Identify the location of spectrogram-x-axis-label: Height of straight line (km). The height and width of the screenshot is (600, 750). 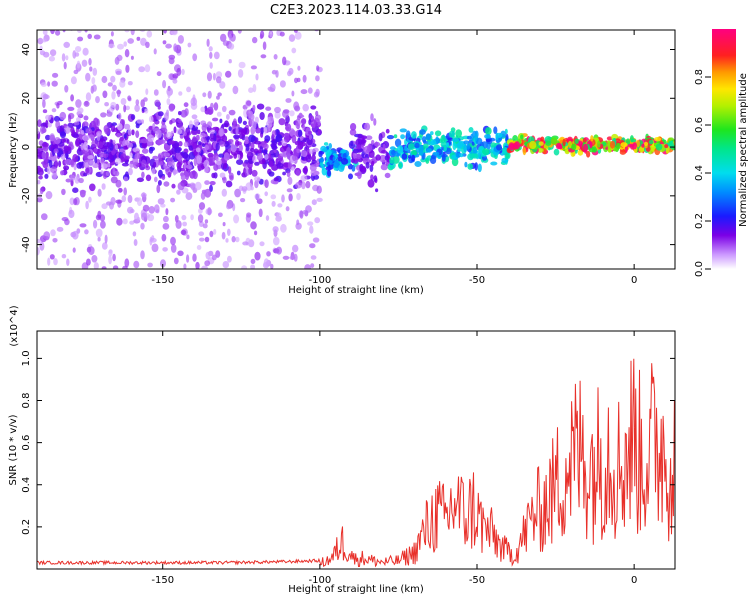
(356, 290).